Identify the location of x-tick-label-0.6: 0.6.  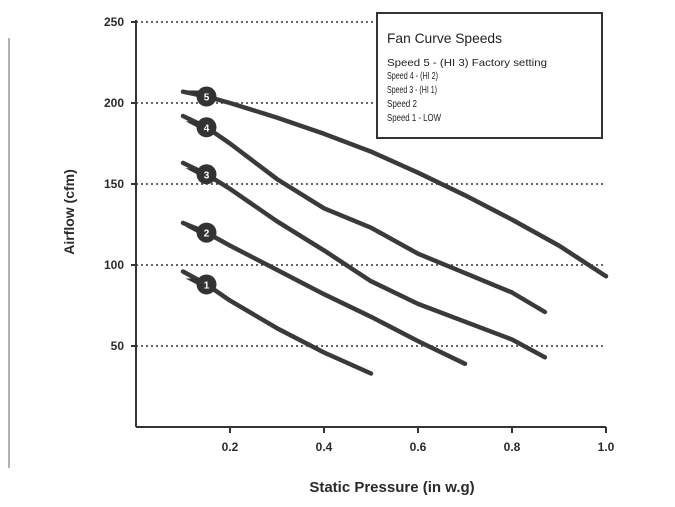
(418, 447).